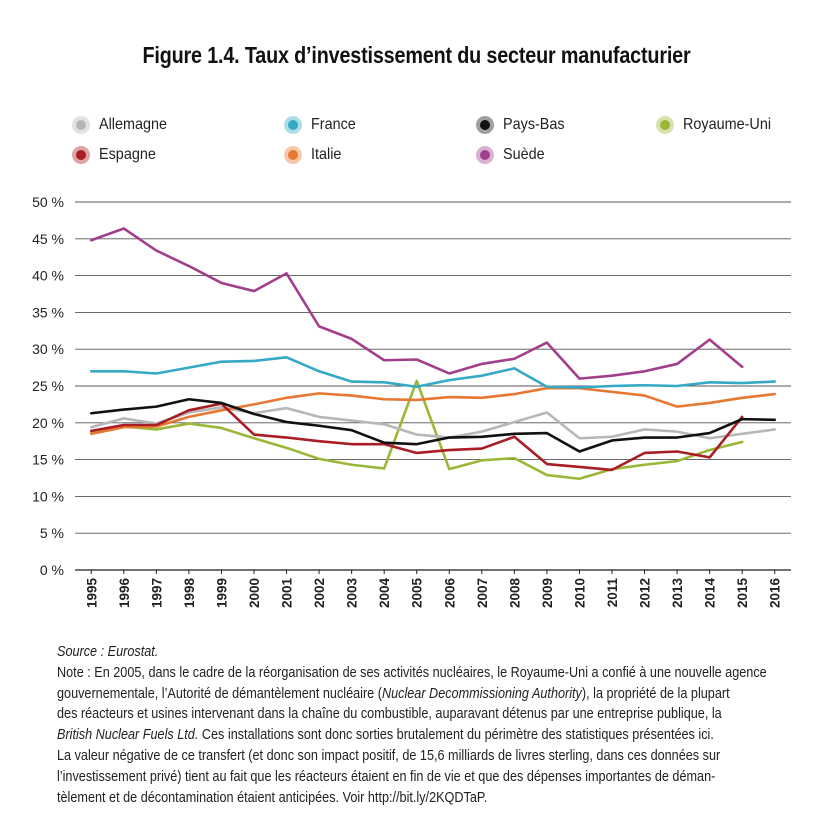  Describe the element at coordinates (433, 372) in the screenshot. I see `series-line-france` at that location.